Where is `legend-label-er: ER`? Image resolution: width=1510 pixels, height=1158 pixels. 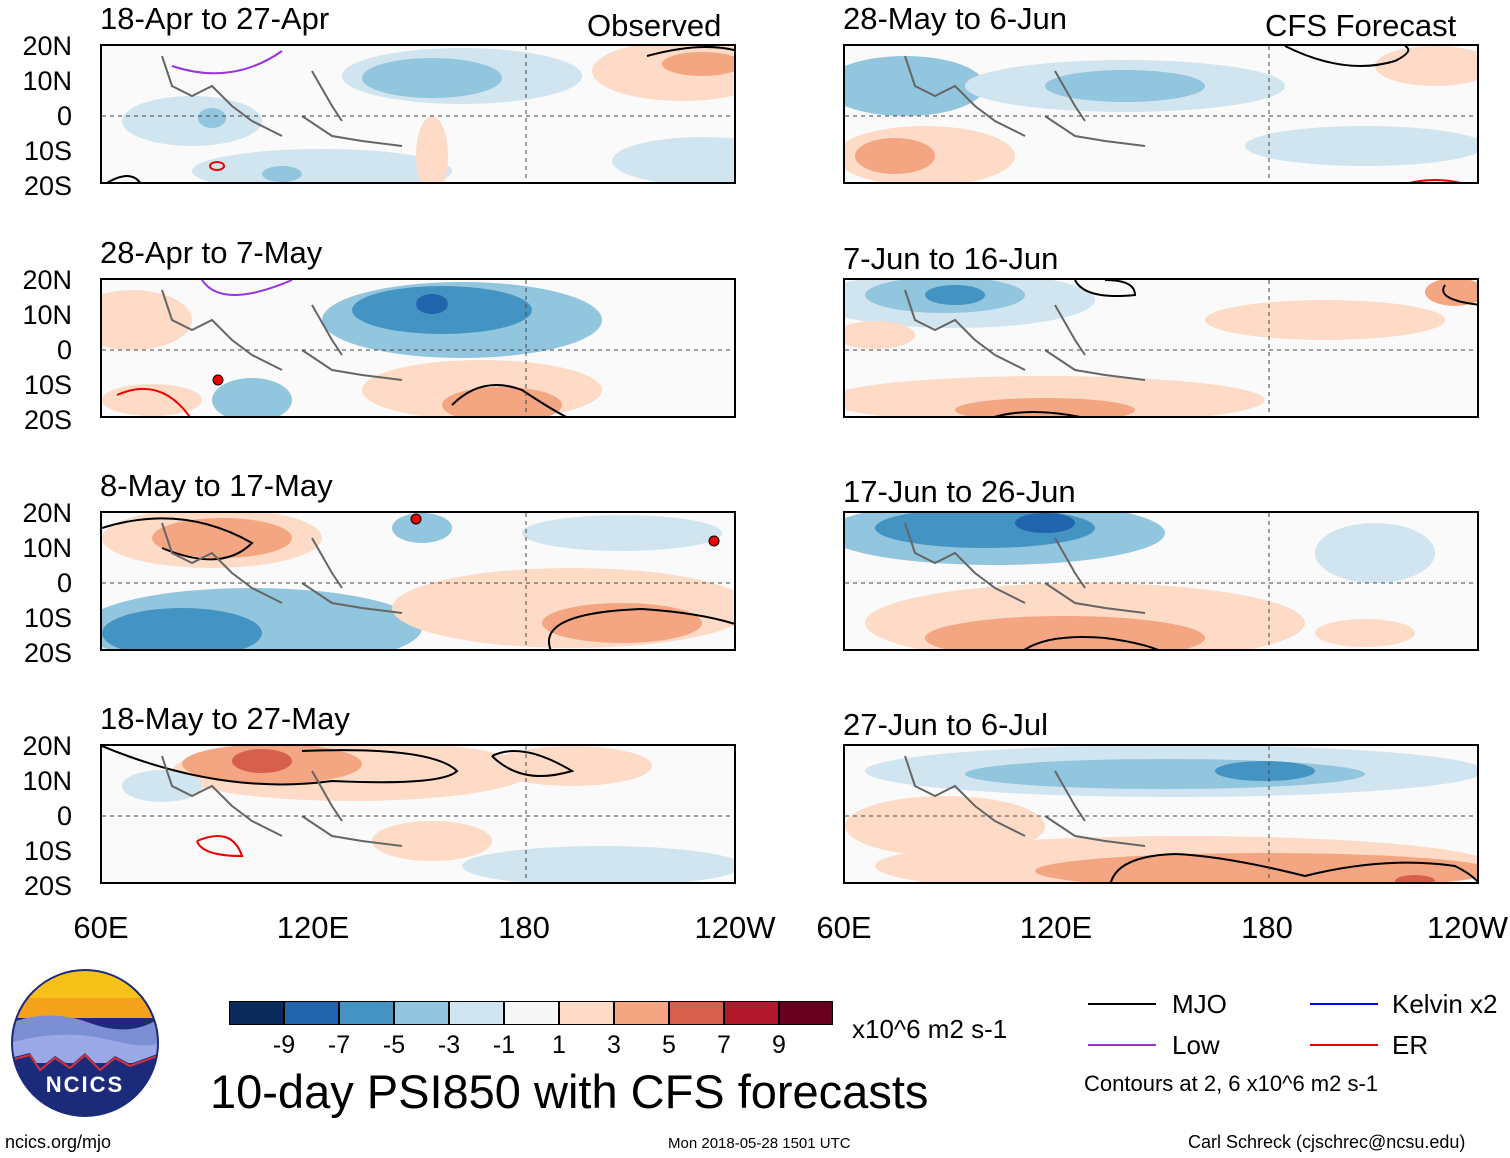
legend-label-er: ER is located at coordinates (1410, 1045).